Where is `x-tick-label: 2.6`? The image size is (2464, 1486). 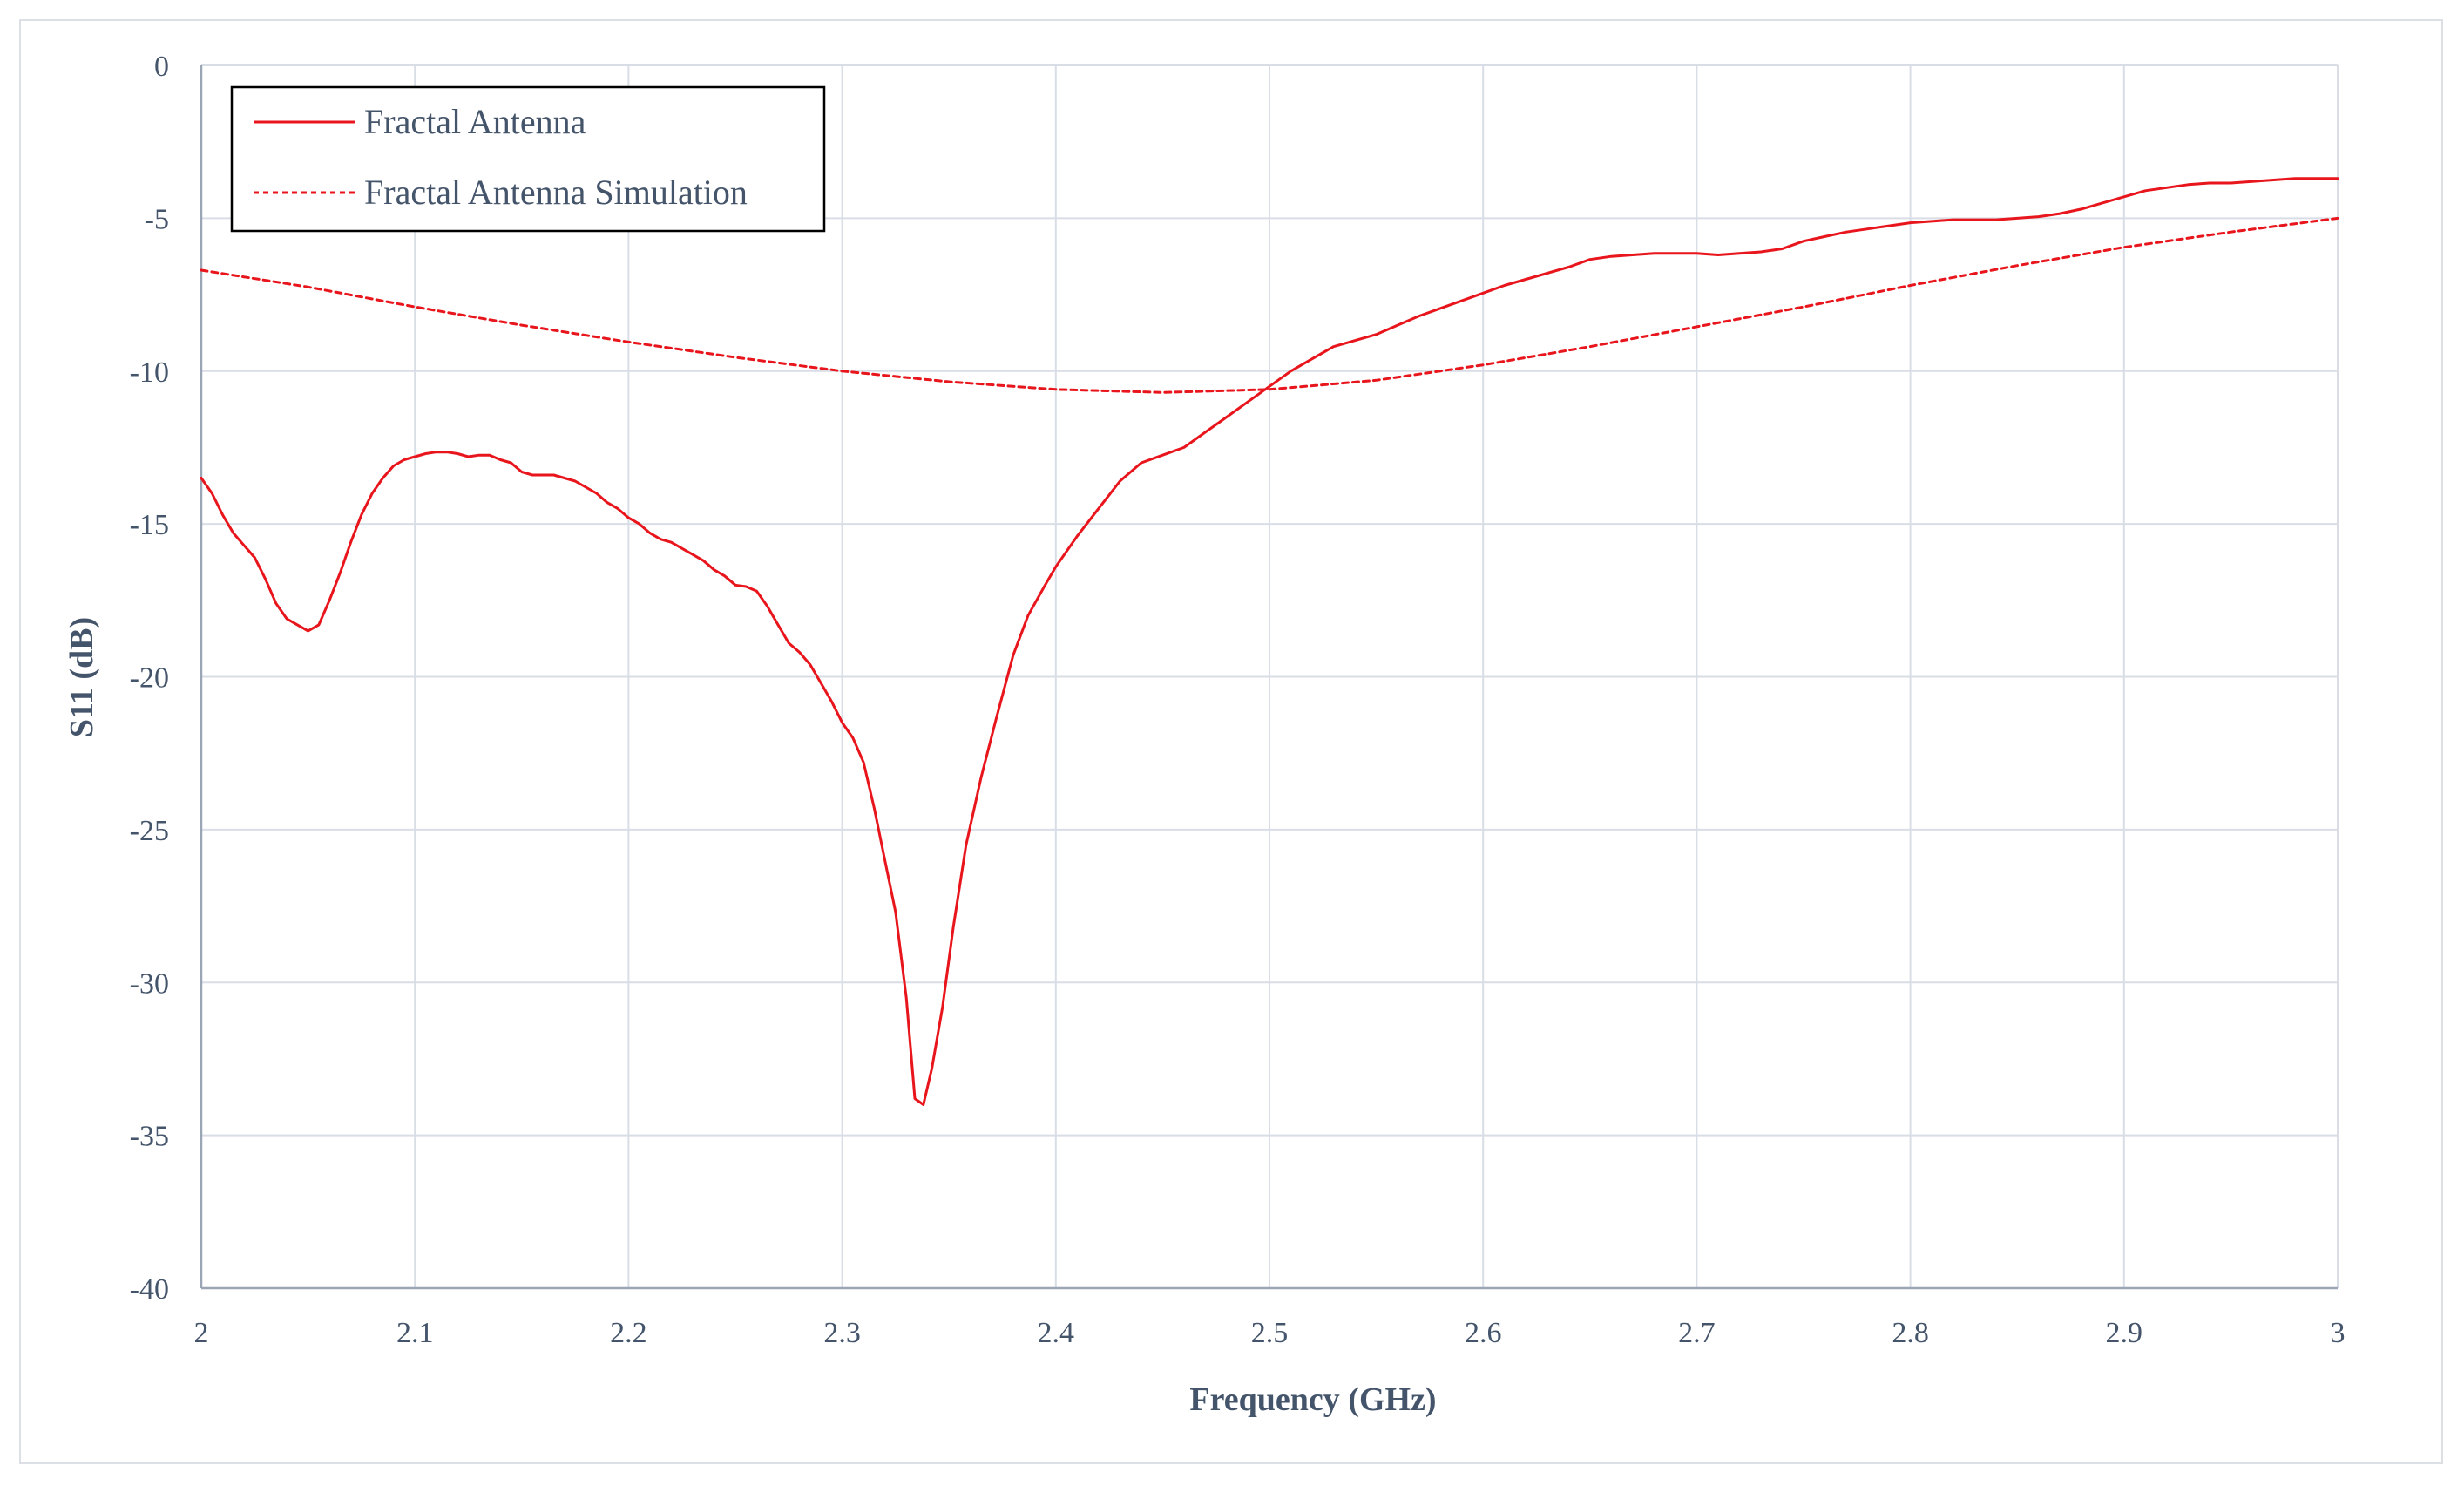 x-tick-label: 2.6 is located at coordinates (1483, 1333).